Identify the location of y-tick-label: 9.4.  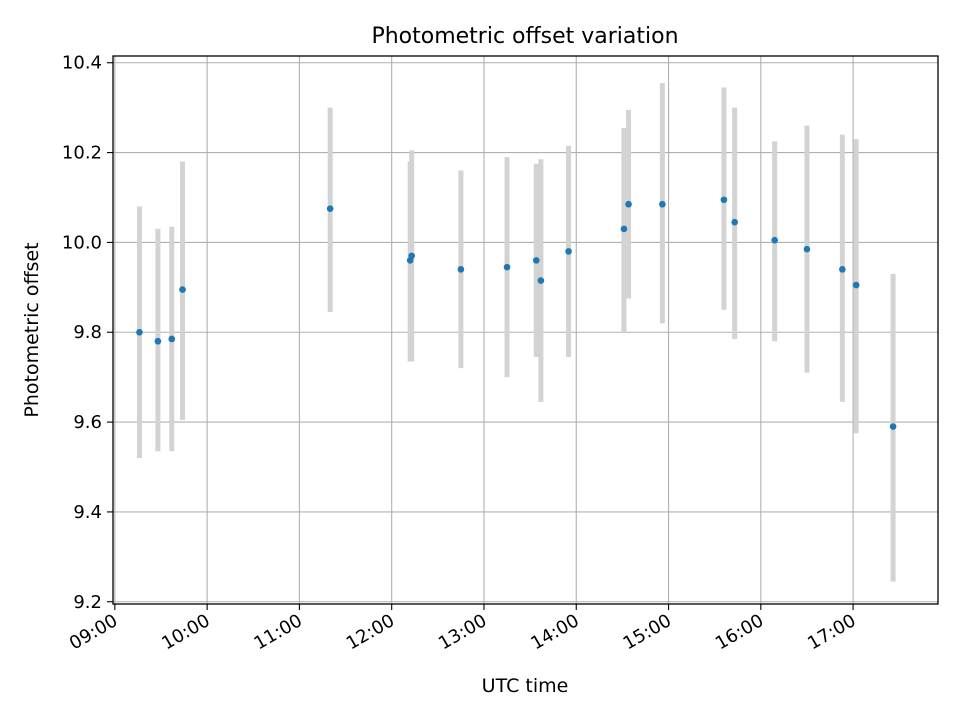
(87, 512).